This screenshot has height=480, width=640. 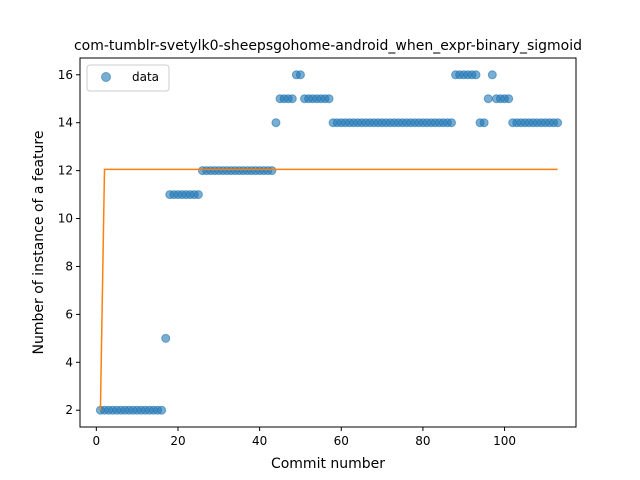 What do you see at coordinates (69, 266) in the screenshot?
I see `y-tick-label: 8` at bounding box center [69, 266].